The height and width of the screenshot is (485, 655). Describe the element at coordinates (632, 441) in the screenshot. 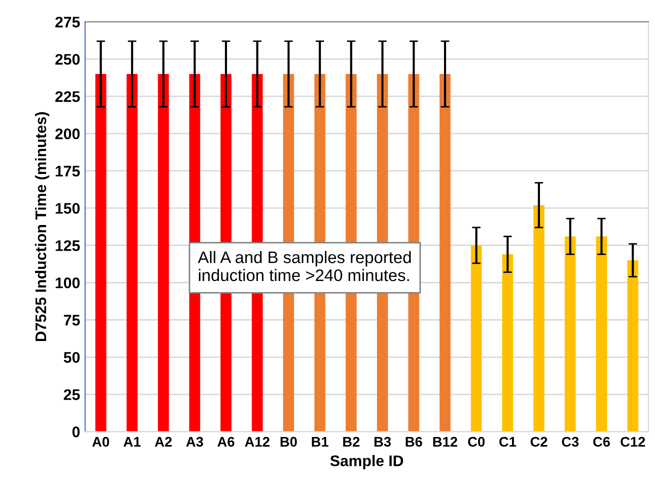

I see `x-tick-label: C12` at that location.